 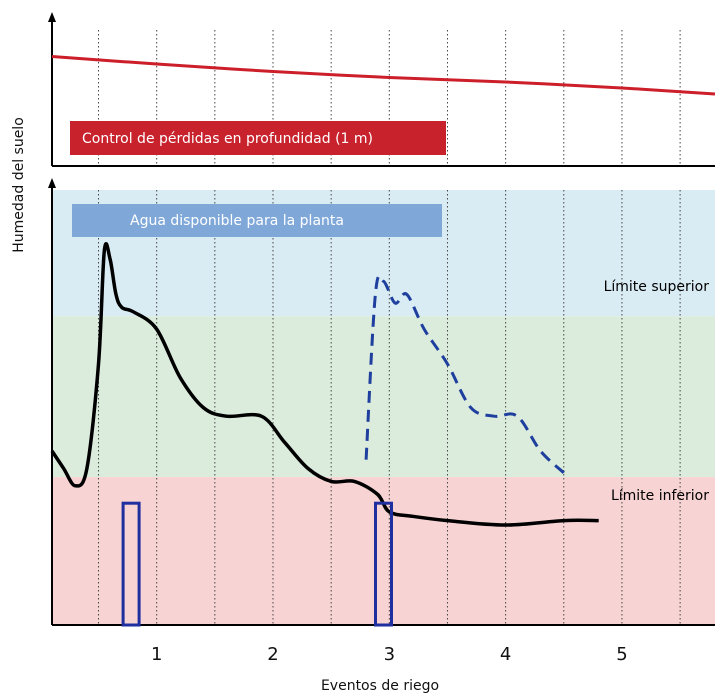 I want to click on x-tick-1: 1, so click(x=156, y=654).